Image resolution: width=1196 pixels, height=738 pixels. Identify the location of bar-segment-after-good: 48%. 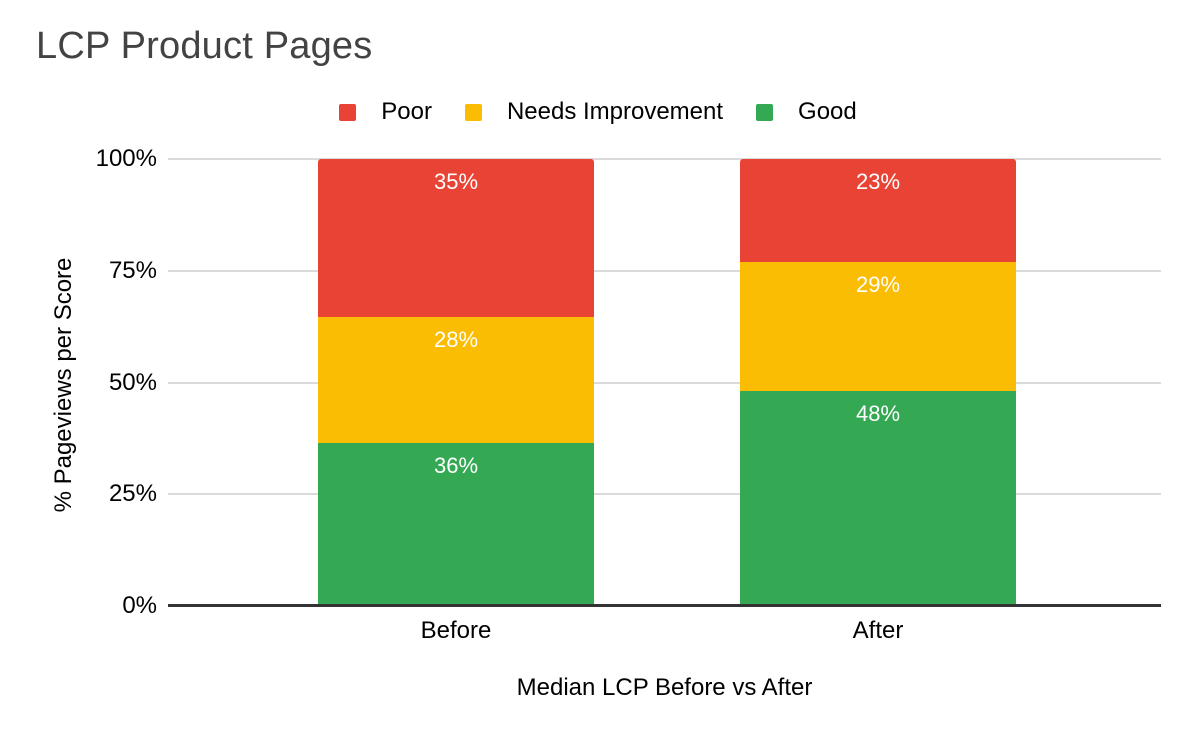
(878, 498).